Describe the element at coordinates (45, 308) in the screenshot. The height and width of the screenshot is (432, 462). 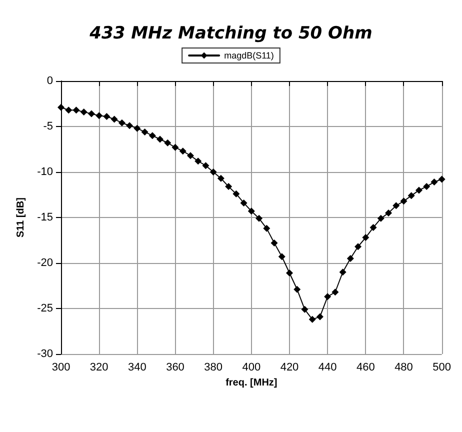
I see `y-tick-label: -25` at that location.